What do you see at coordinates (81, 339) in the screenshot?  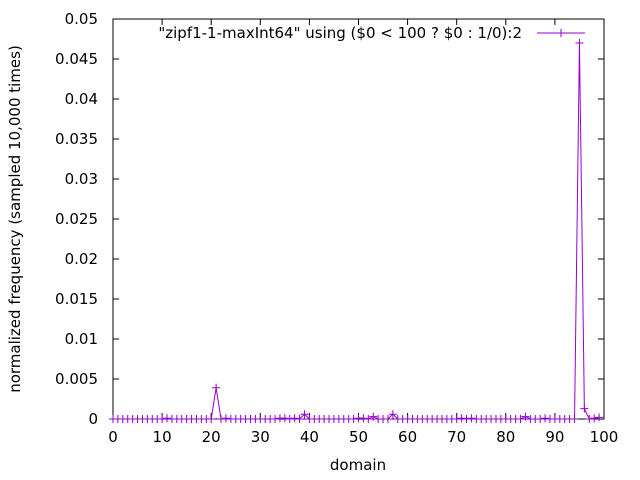 I see `y-tick-label: 0.01` at bounding box center [81, 339].